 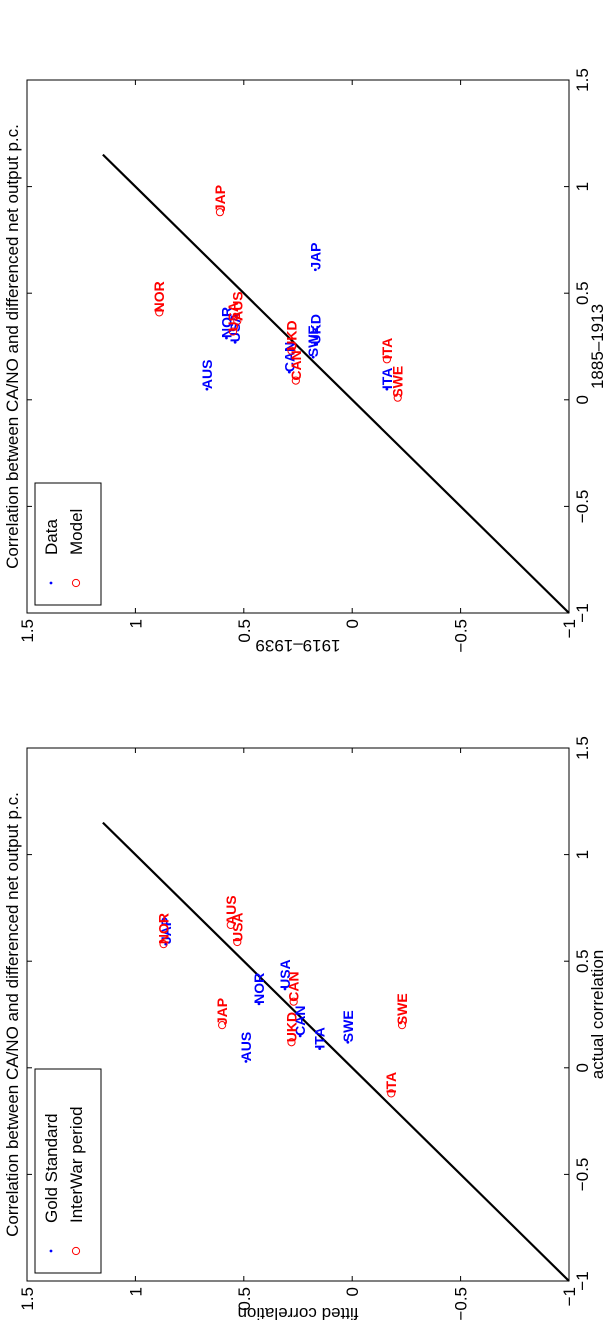 I want to click on y-tick-label: 1.5, so click(x=27, y=631).